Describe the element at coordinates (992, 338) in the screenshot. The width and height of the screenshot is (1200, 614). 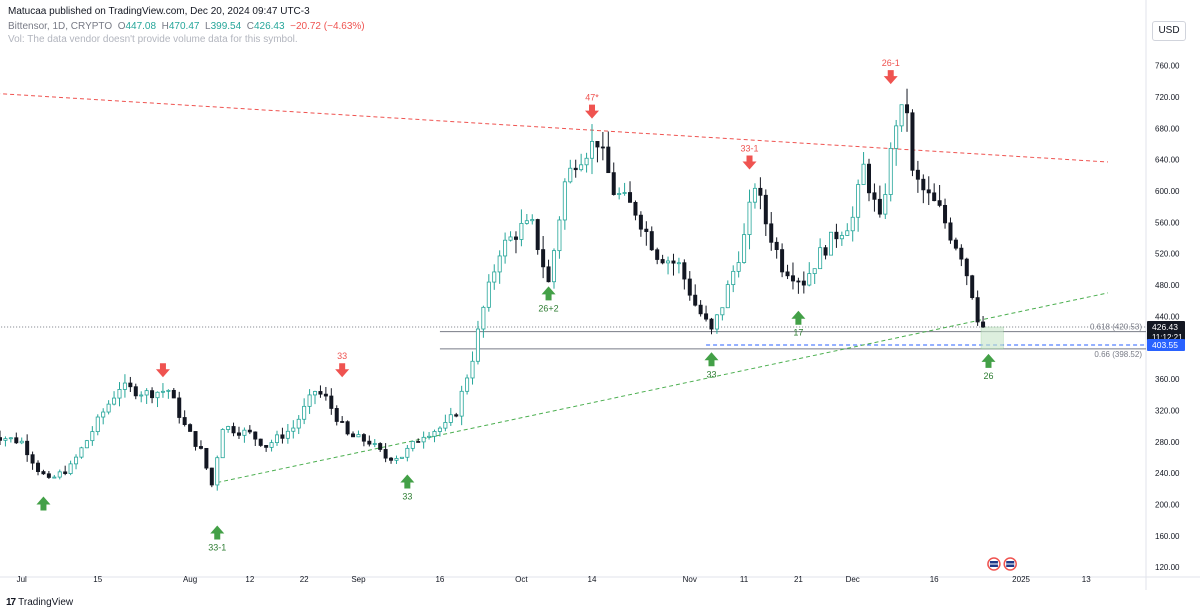
I see `target-zone-box` at that location.